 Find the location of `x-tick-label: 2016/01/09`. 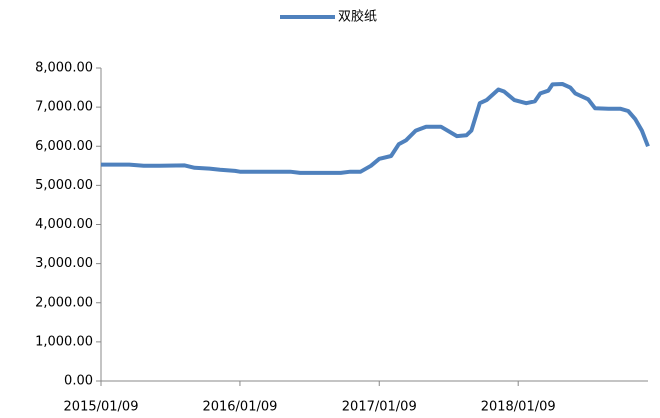

x-tick-label: 2016/01/09 is located at coordinates (239, 407).